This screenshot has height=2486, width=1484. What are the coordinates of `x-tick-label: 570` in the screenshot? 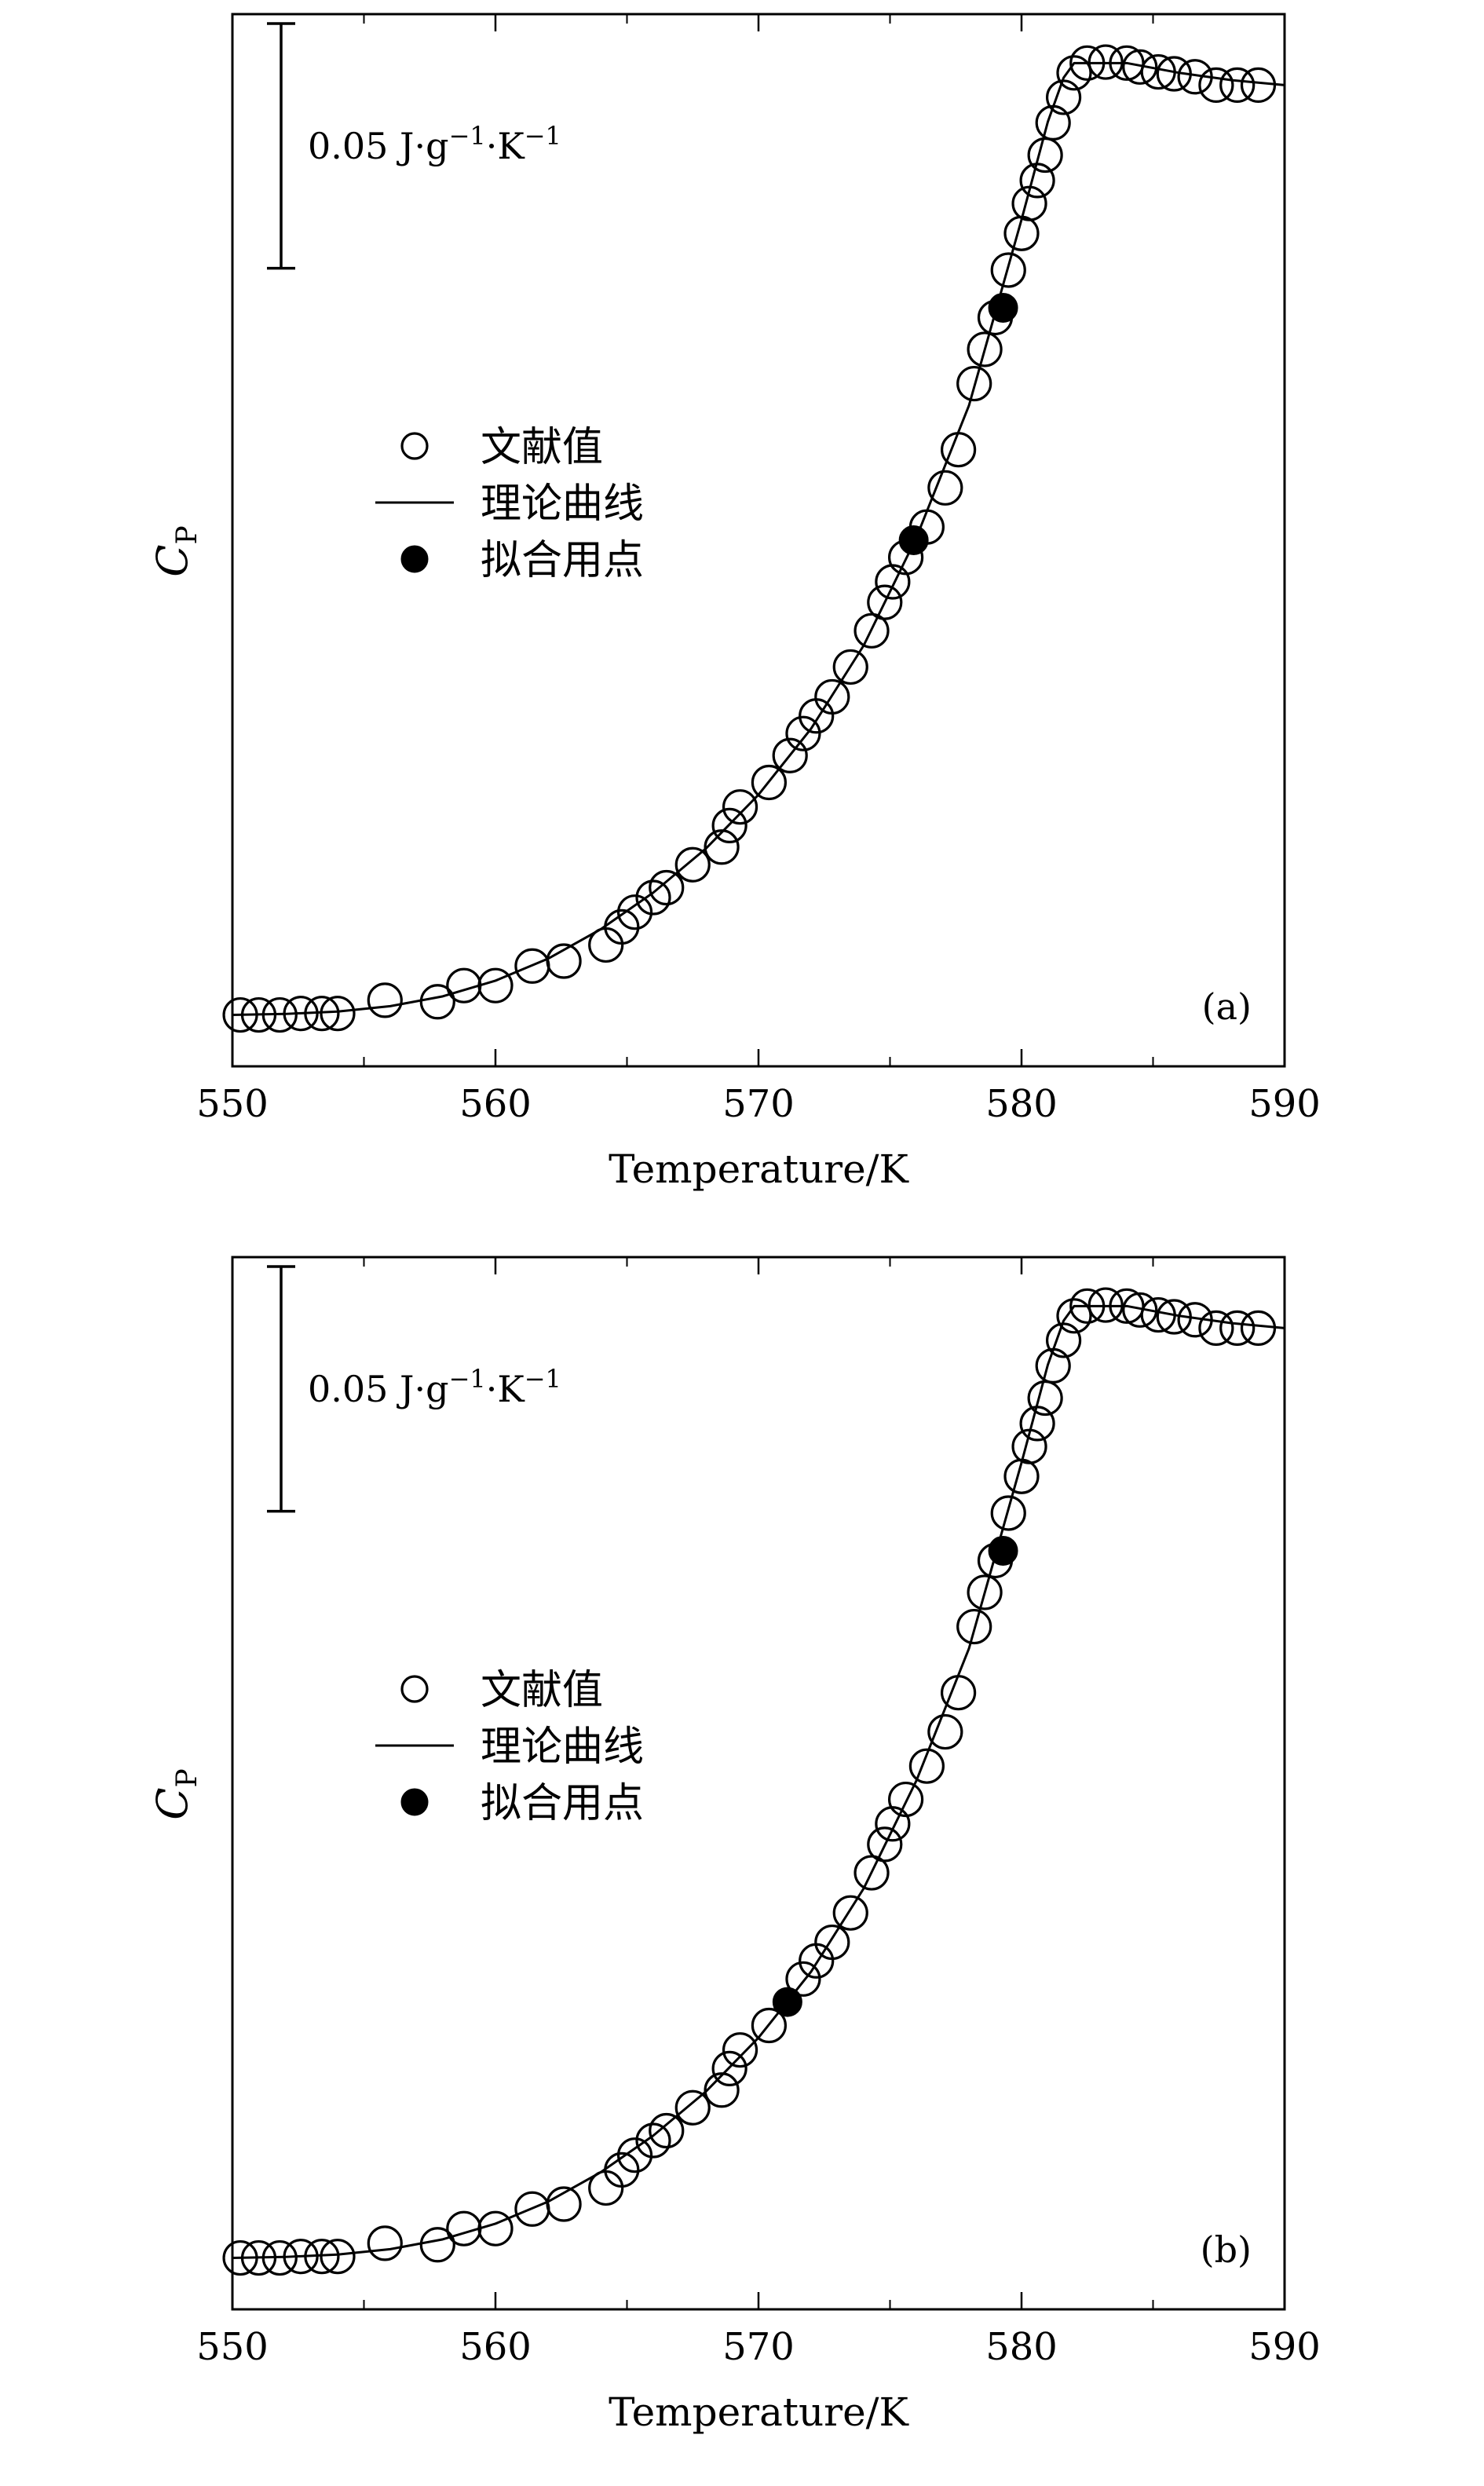 It's located at (759, 1104).